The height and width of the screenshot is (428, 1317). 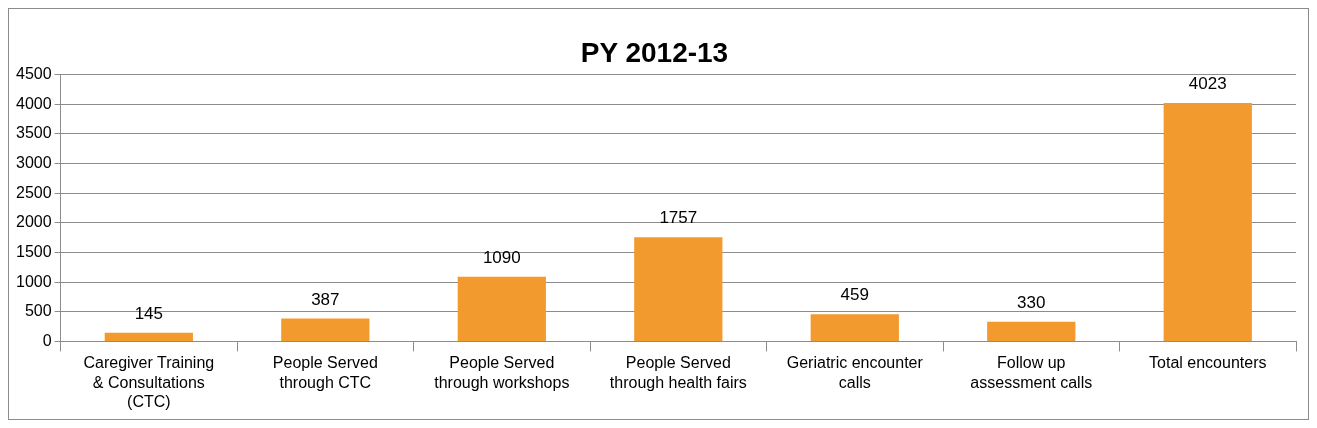 What do you see at coordinates (1208, 363) in the screenshot?
I see `x-tick-label: Total encounters` at bounding box center [1208, 363].